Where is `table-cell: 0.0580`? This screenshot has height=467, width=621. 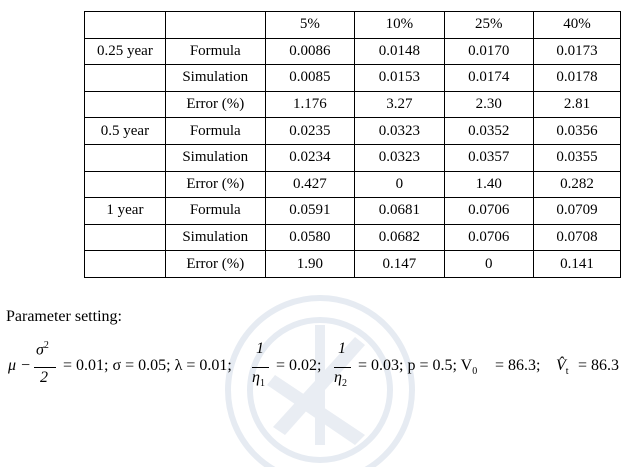 table-cell: 0.0580 is located at coordinates (310, 237).